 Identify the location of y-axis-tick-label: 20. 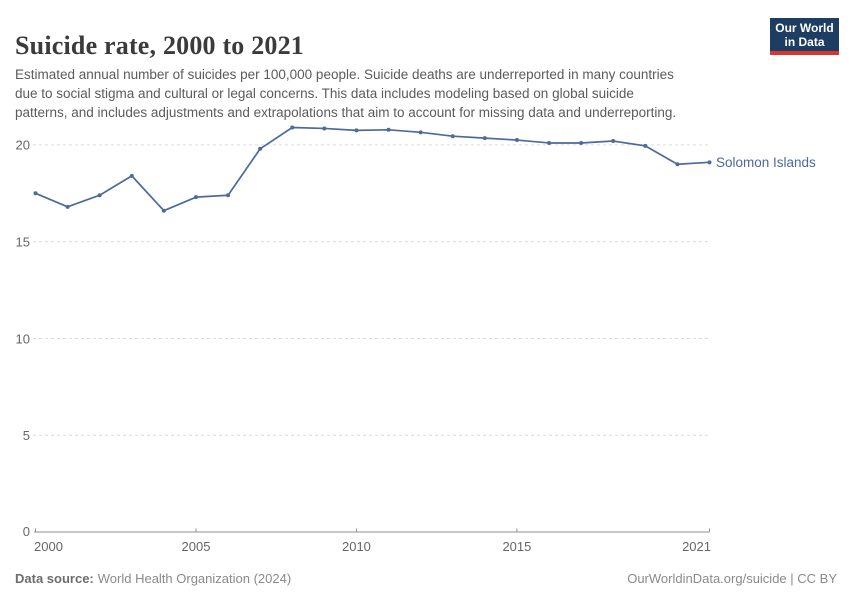
(23, 145).